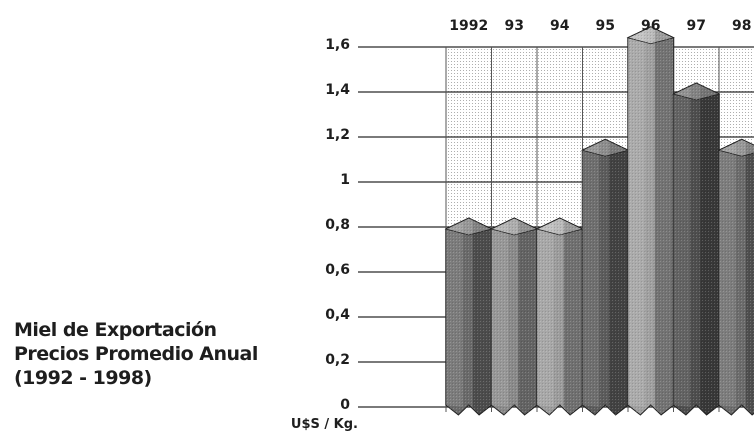 This screenshot has height=432, width=754. I want to click on y-tick-label: 0,2, so click(337, 360).